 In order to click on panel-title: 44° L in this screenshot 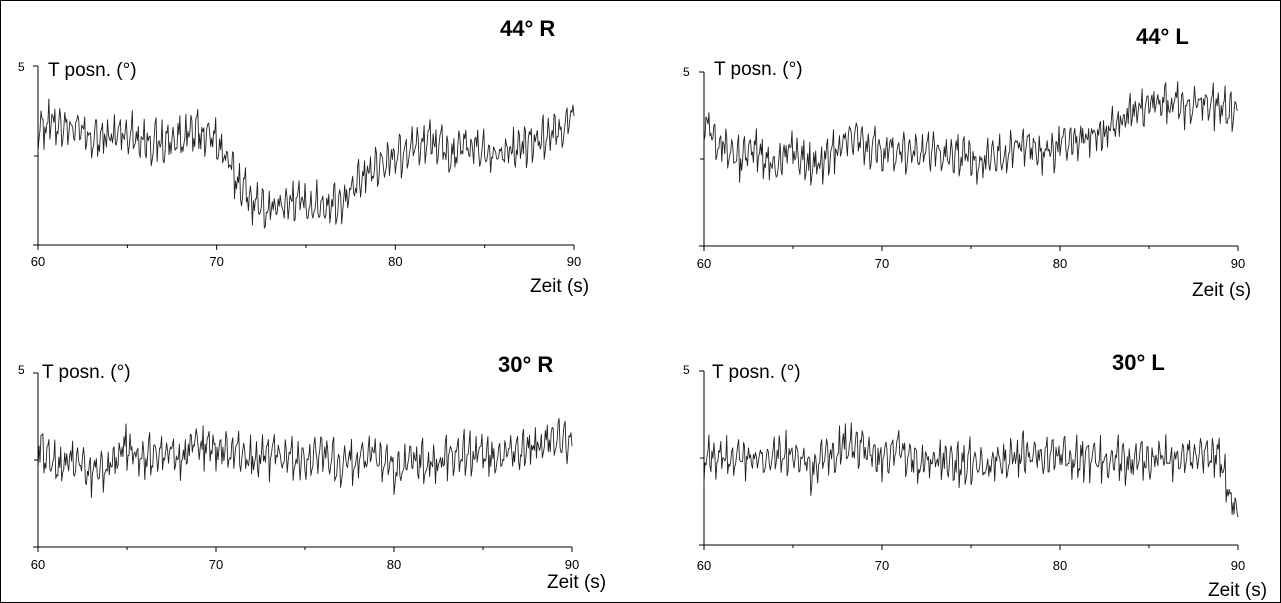, I will do `click(1162, 36)`.